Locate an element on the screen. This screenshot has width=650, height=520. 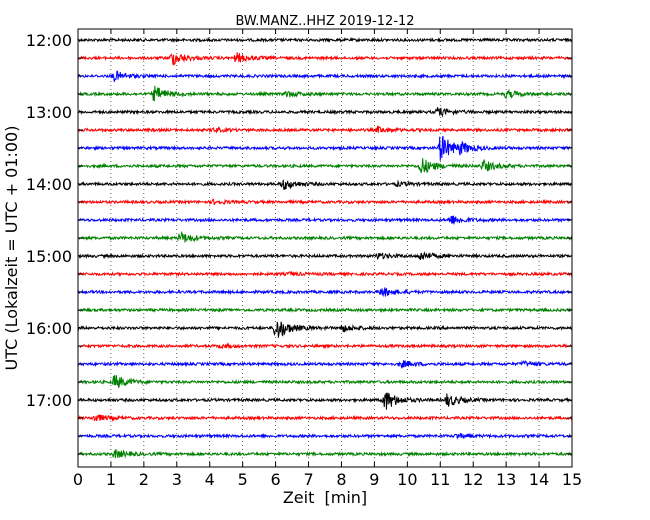
x-tick-label: 9 is located at coordinates (374, 479).